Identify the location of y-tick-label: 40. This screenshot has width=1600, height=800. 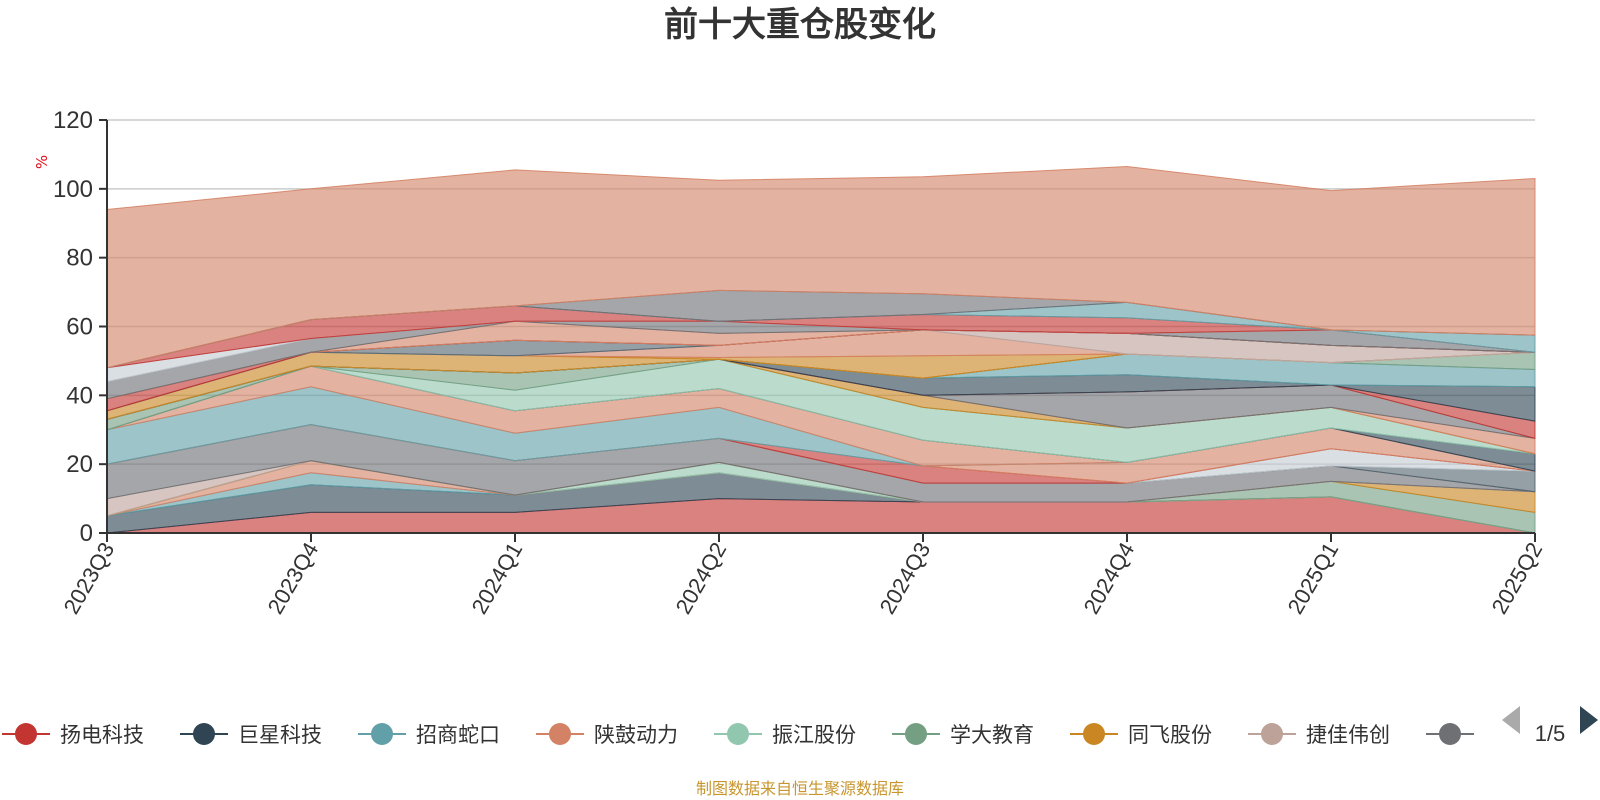
(79, 395).